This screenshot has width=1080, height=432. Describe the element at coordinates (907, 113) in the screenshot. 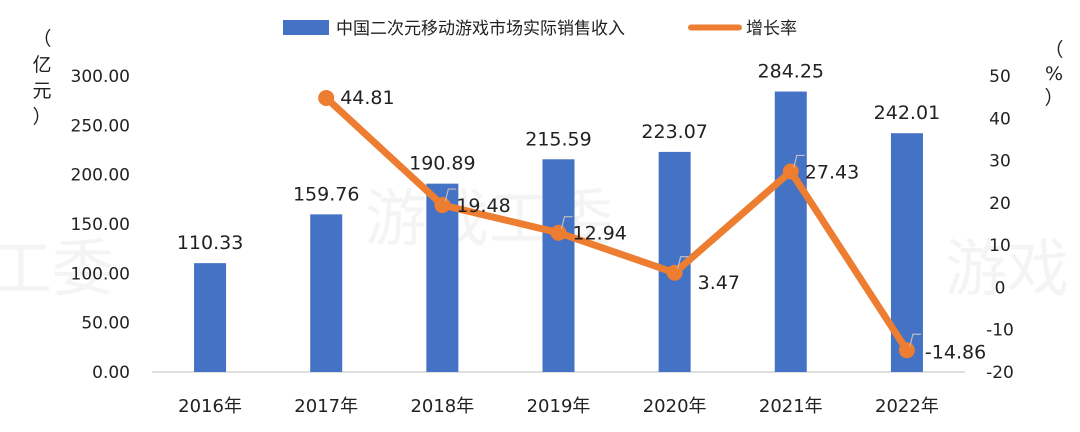

I see `bar-value-label: 242.01` at that location.